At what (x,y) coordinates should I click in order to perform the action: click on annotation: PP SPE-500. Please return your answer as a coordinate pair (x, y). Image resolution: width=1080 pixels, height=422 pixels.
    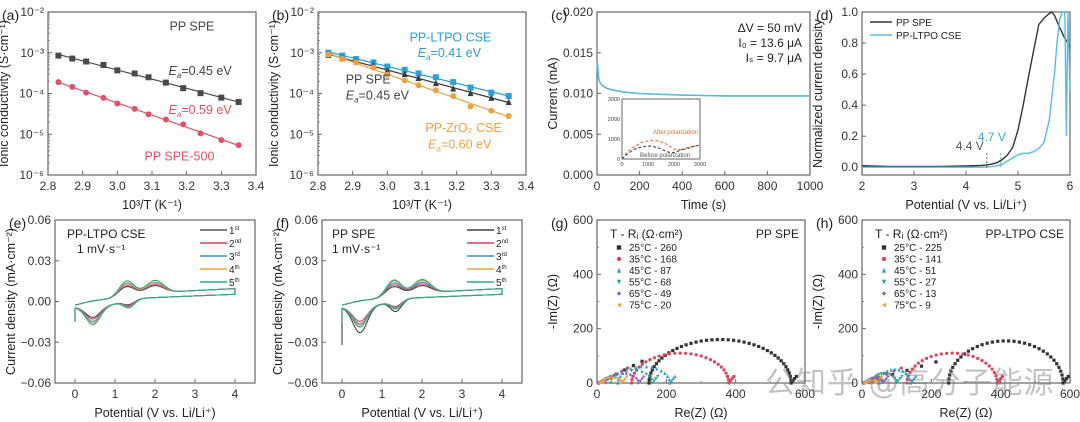
    Looking at the image, I should click on (179, 157).